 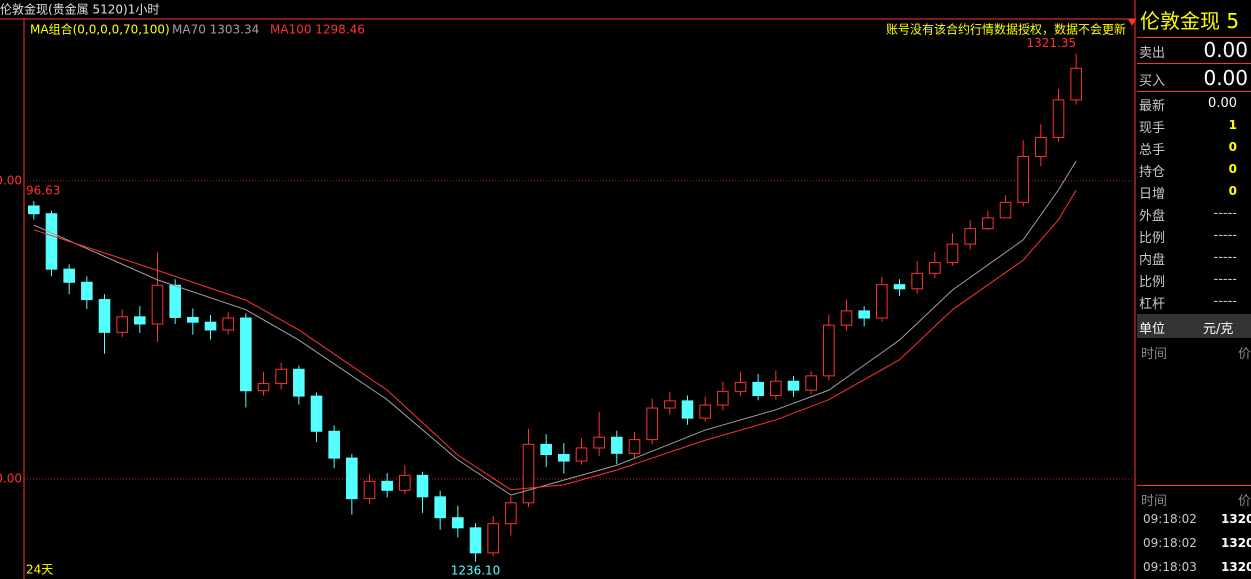 What do you see at coordinates (317, 30) in the screenshot?
I see `legend: MA100 1298.46` at bounding box center [317, 30].